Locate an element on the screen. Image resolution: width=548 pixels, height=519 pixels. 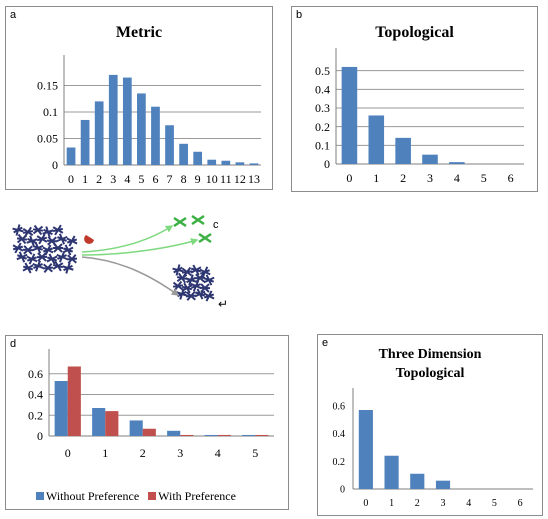
panel-b-letter: b is located at coordinates (299, 15).